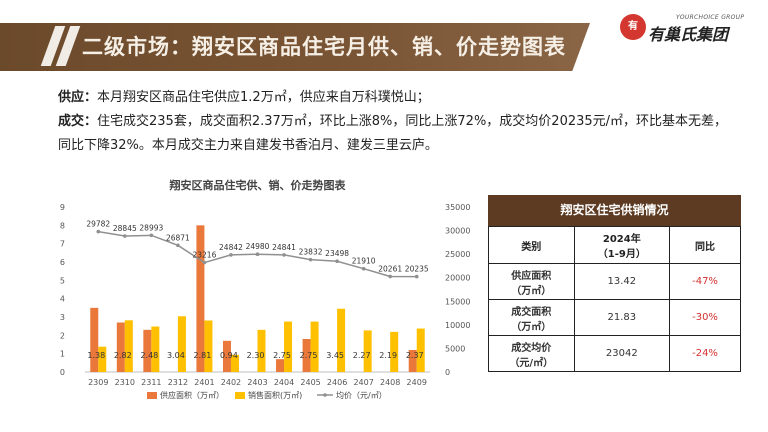  I want to click on legend-sales-label: 销售面积(万㎡), so click(275, 395).